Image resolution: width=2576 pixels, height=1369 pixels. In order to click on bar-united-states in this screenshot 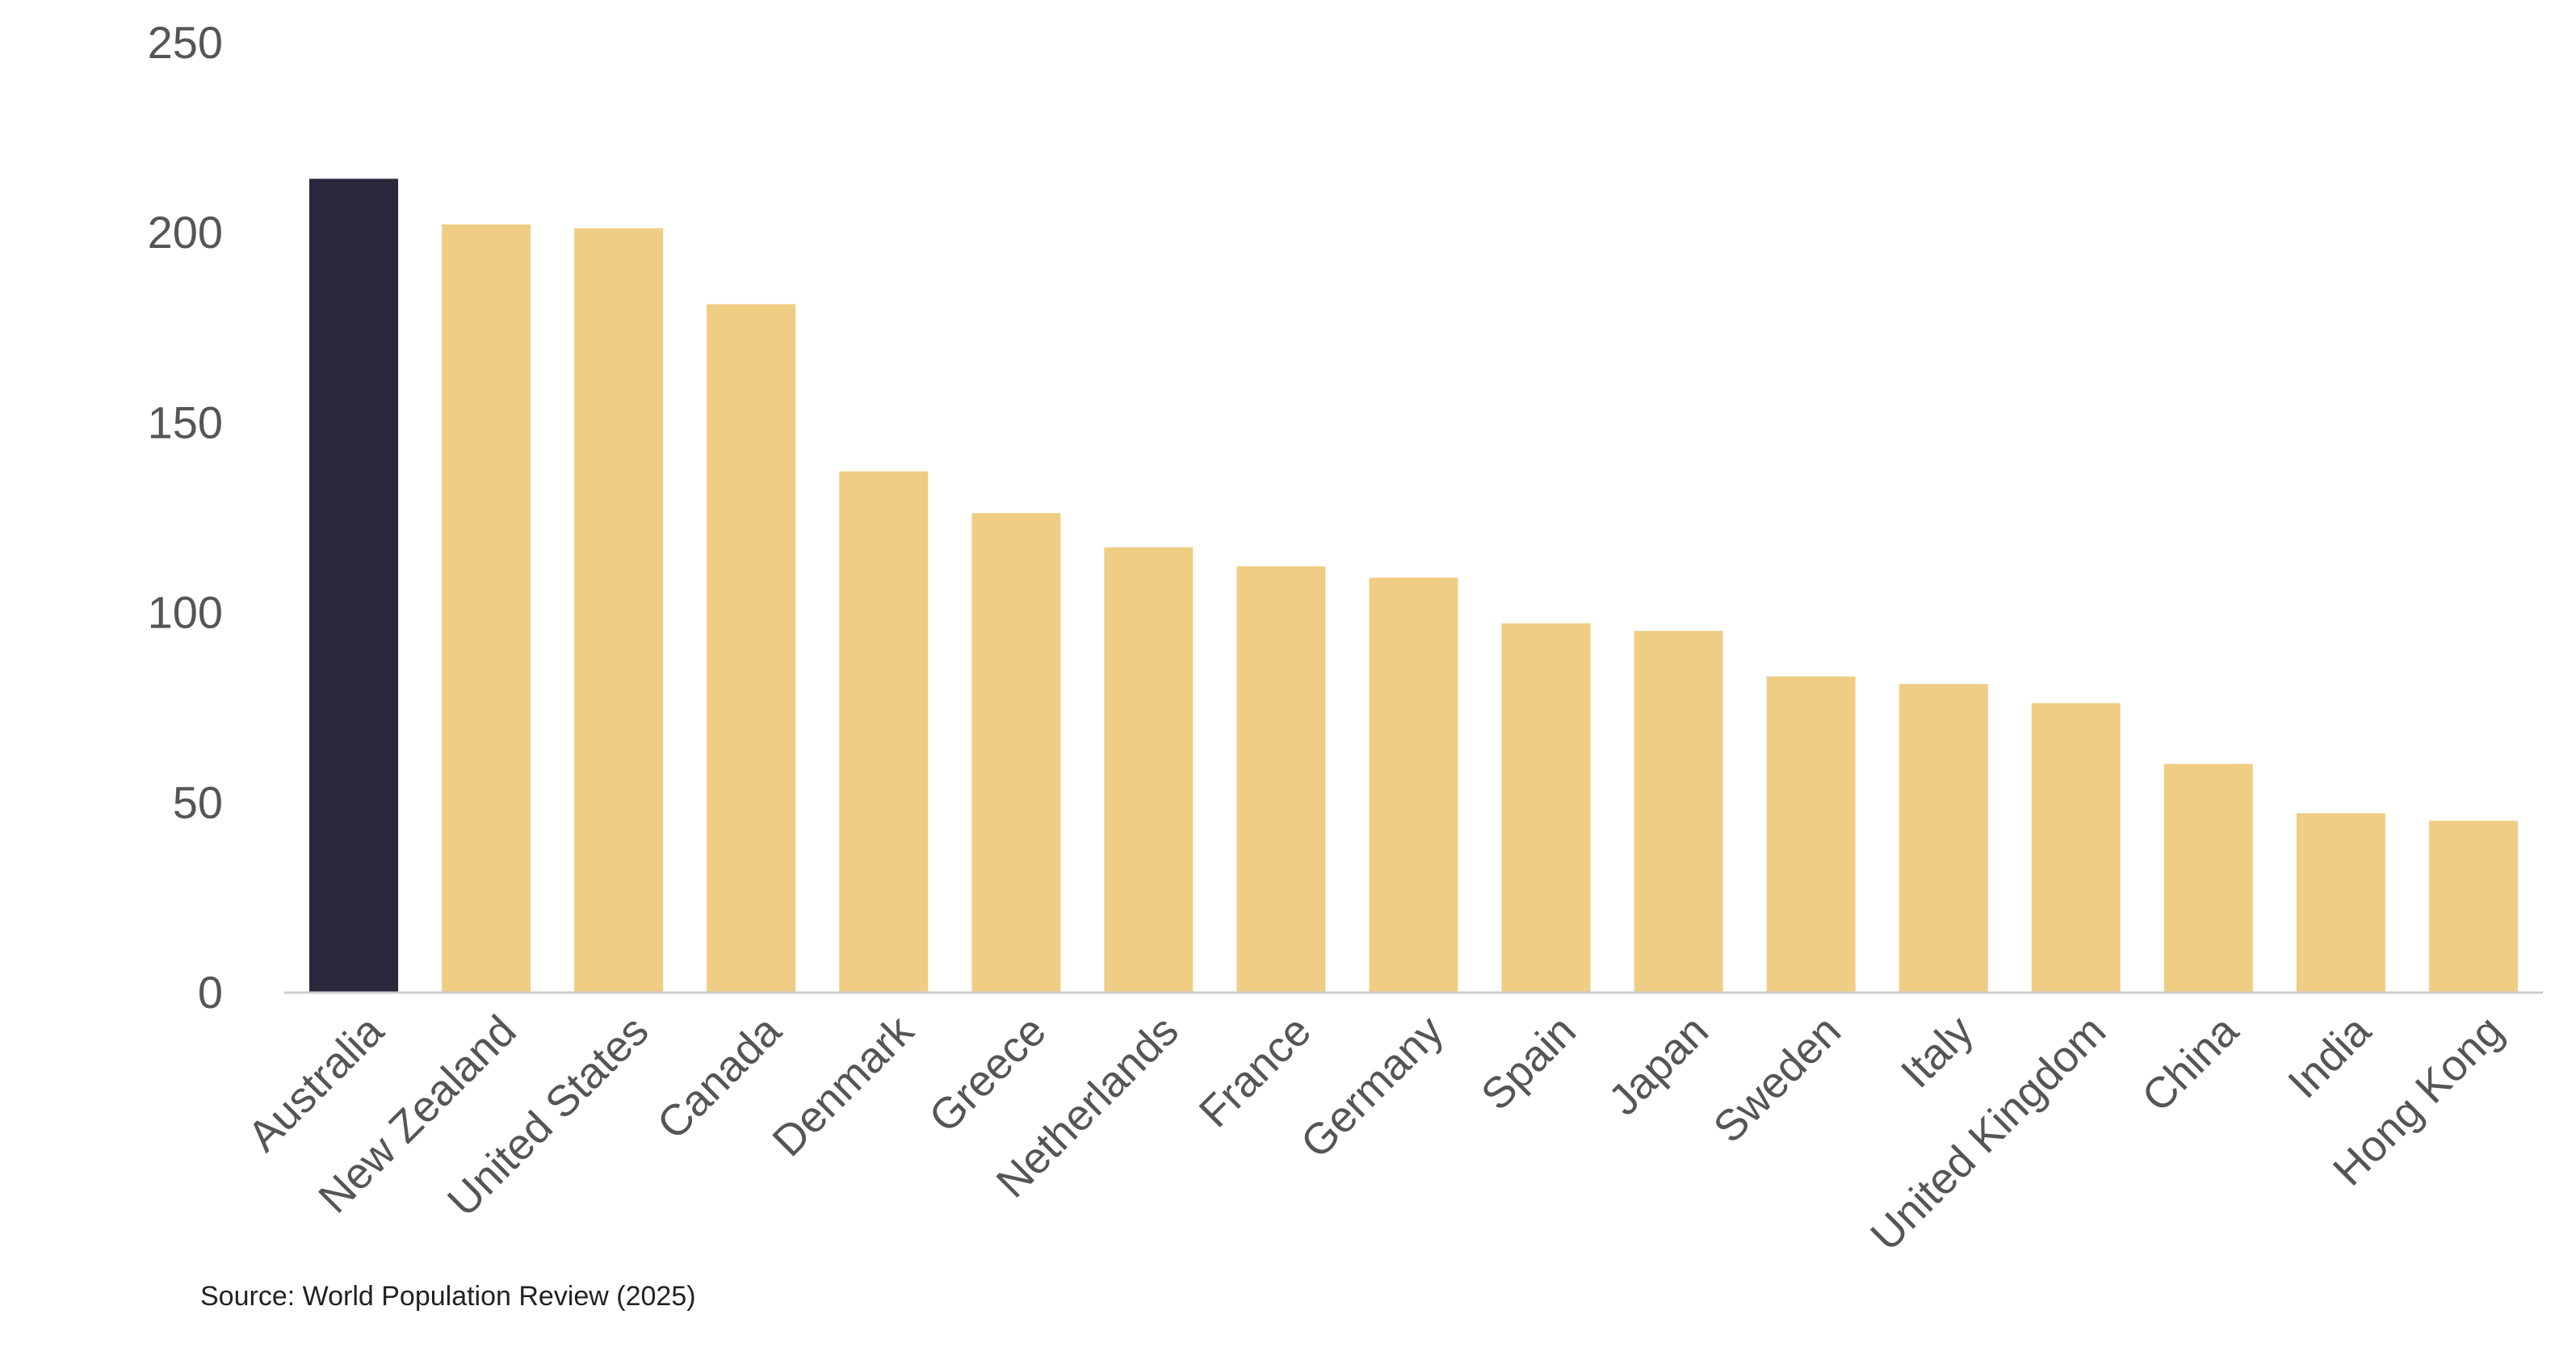, I will do `click(619, 610)`.